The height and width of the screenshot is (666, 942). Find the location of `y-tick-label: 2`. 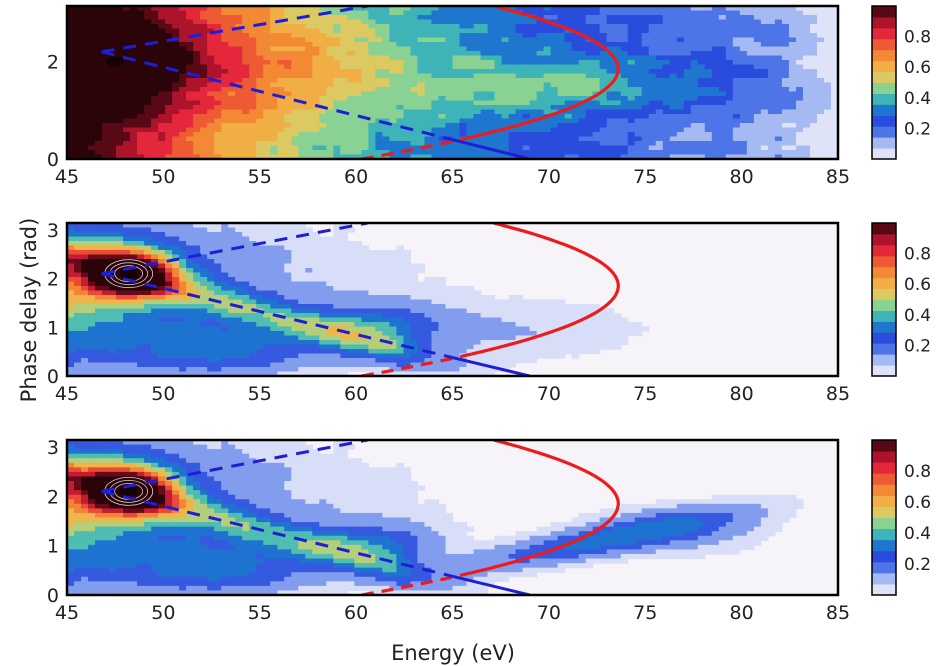

y-tick-label: 2 is located at coordinates (53, 497).